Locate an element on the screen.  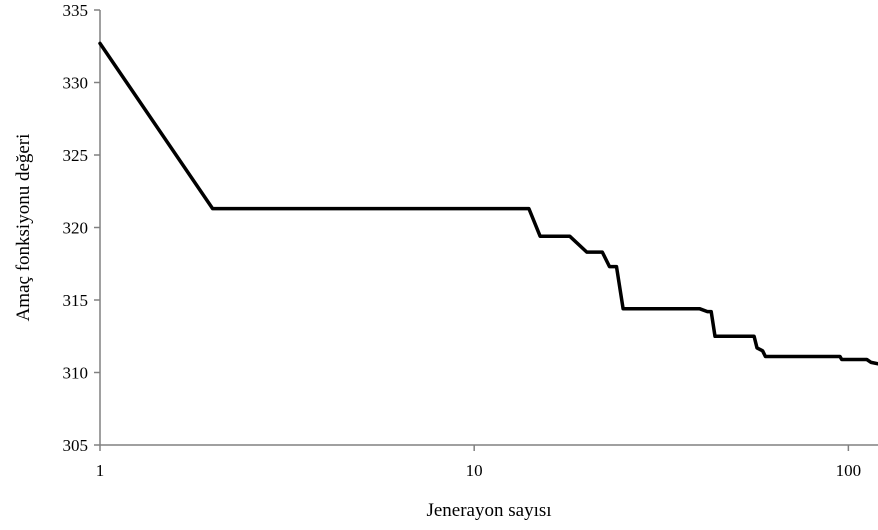
y-tick-label: 315 is located at coordinates (76, 300).